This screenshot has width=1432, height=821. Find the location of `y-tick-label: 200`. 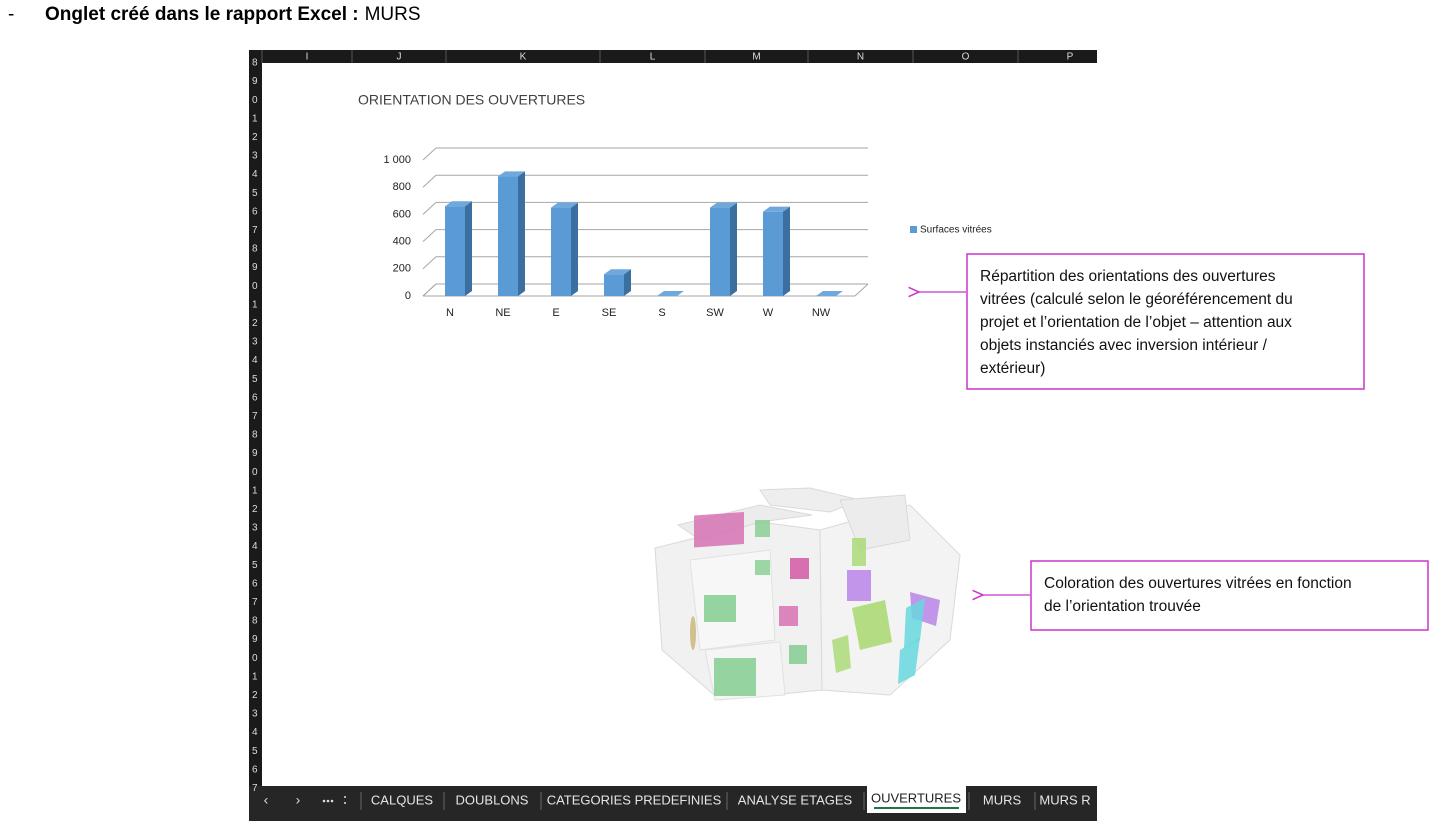

y-tick-label: 200 is located at coordinates (402, 269).